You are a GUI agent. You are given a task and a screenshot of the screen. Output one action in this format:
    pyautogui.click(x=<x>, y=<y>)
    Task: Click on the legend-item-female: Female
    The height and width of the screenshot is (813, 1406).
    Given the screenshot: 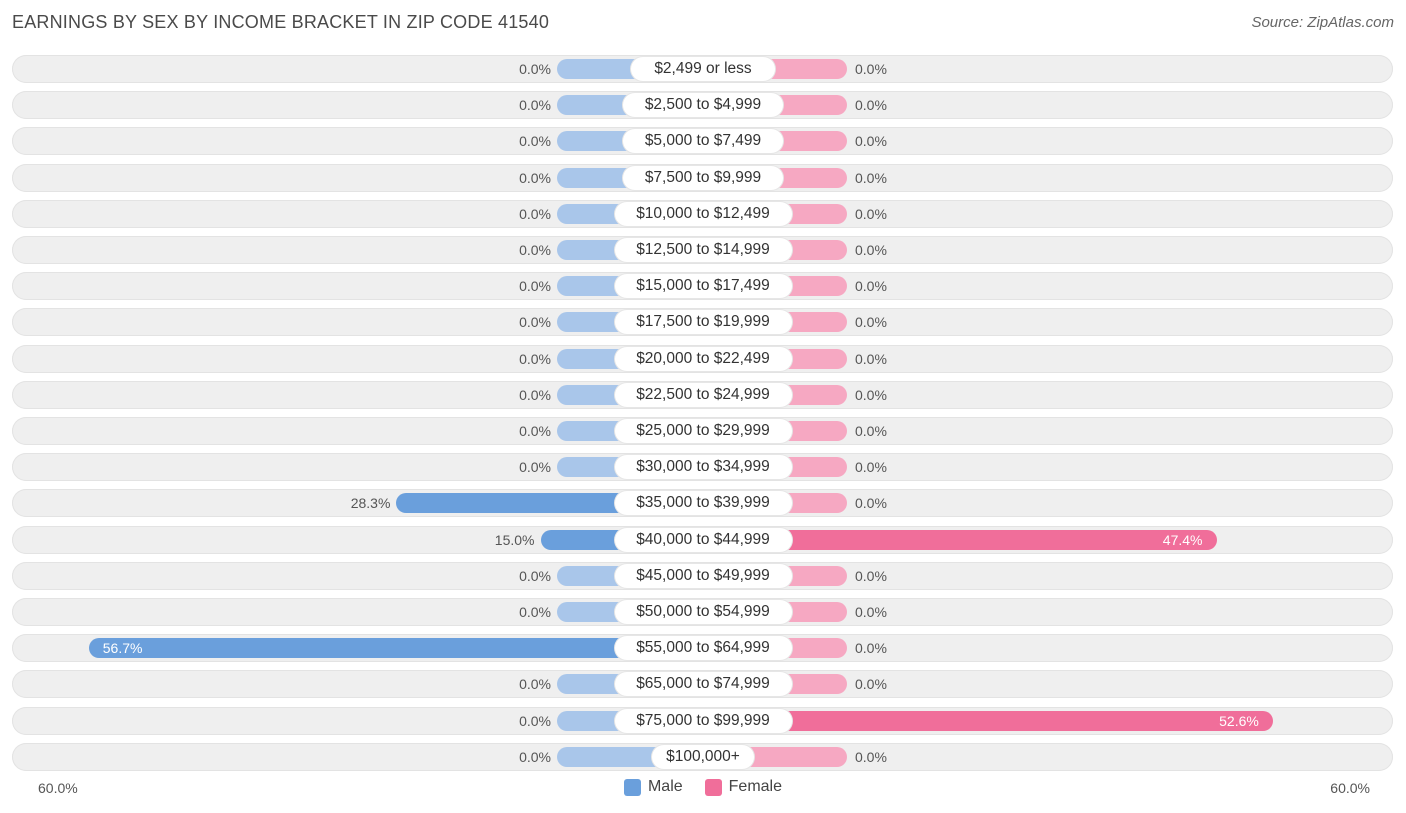 What is the action you would take?
    pyautogui.click(x=743, y=787)
    